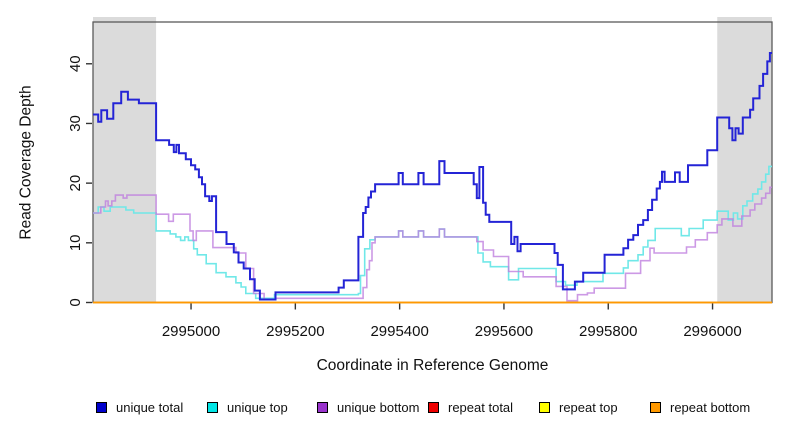  I want to click on legend-item-unique-bottom: unique bottom, so click(368, 407).